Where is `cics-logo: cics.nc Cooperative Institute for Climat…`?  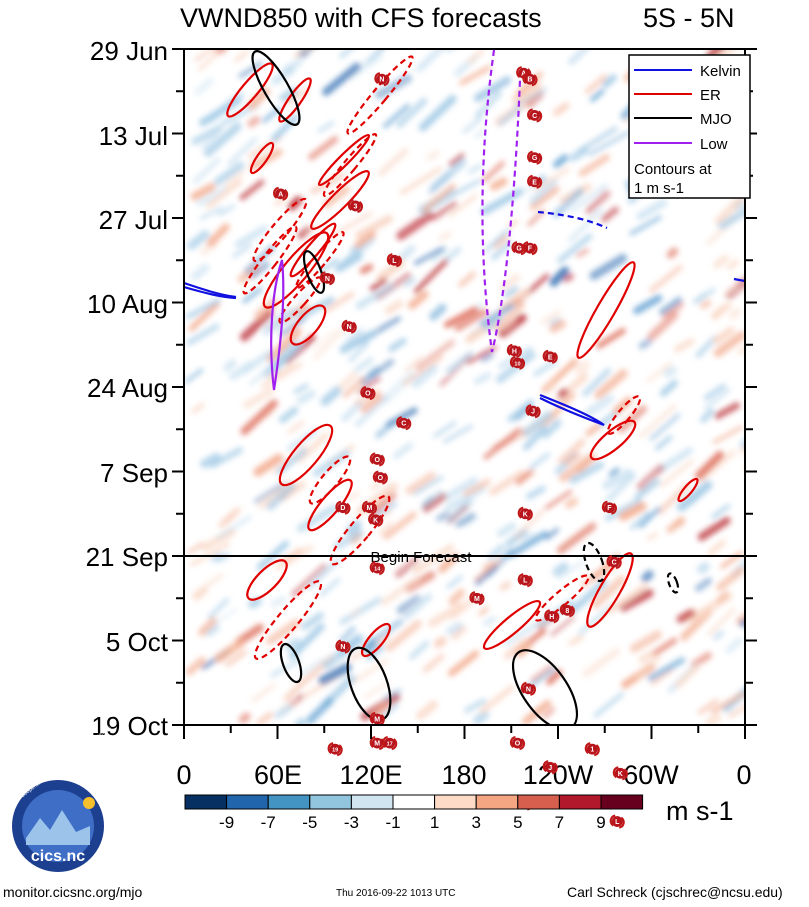 cics-logo: cics.nc Cooperative Institute for Climat… is located at coordinates (62, 798).